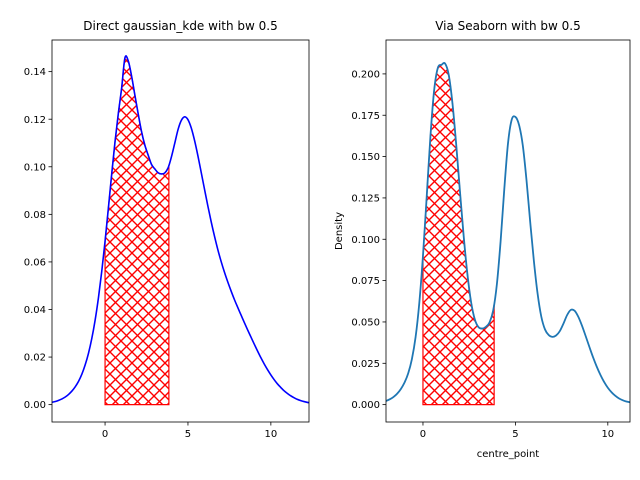  What do you see at coordinates (508, 454) in the screenshot?
I see `right-x-axis-label: centre_point` at bounding box center [508, 454].